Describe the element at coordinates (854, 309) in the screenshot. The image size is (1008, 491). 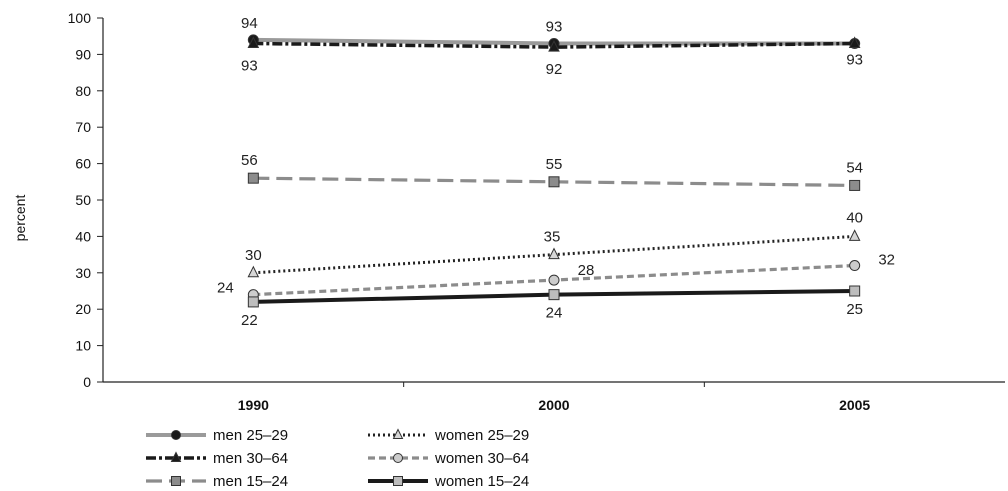
I see `data-label: 25` at that location.